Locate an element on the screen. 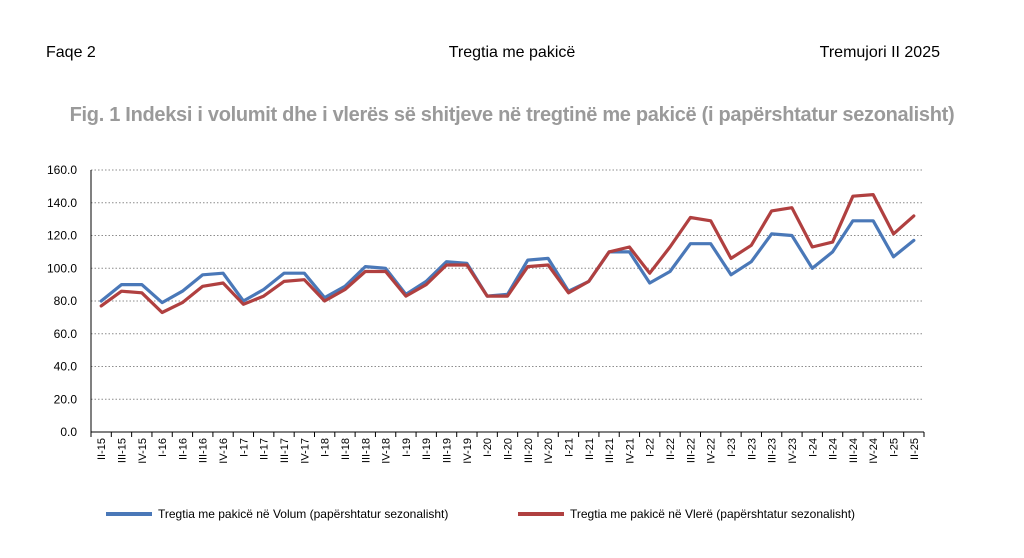 Image resolution: width=1024 pixels, height=558 pixels. legend-swatch-volume is located at coordinates (129, 514).